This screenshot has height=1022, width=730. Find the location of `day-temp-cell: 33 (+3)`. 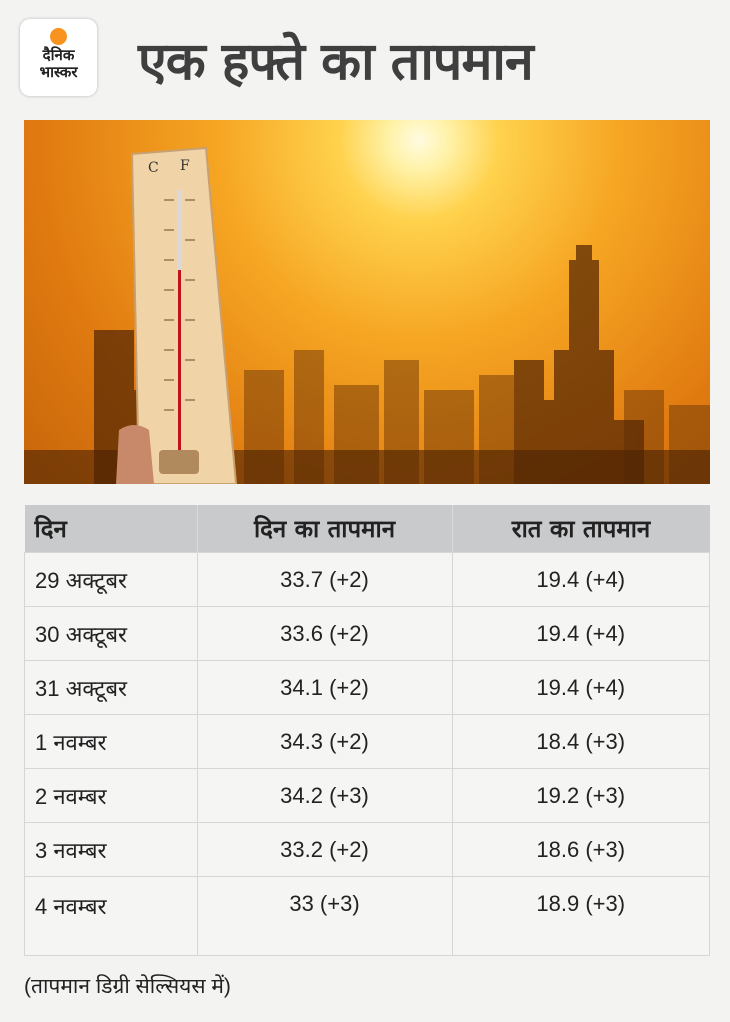

day-temp-cell: 33 (+3) is located at coordinates (324, 916).